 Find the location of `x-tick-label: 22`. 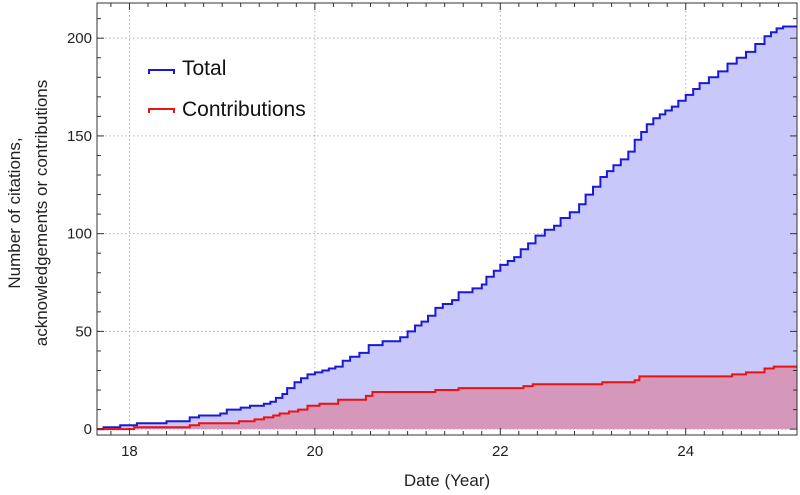

x-tick-label: 22 is located at coordinates (500, 451).